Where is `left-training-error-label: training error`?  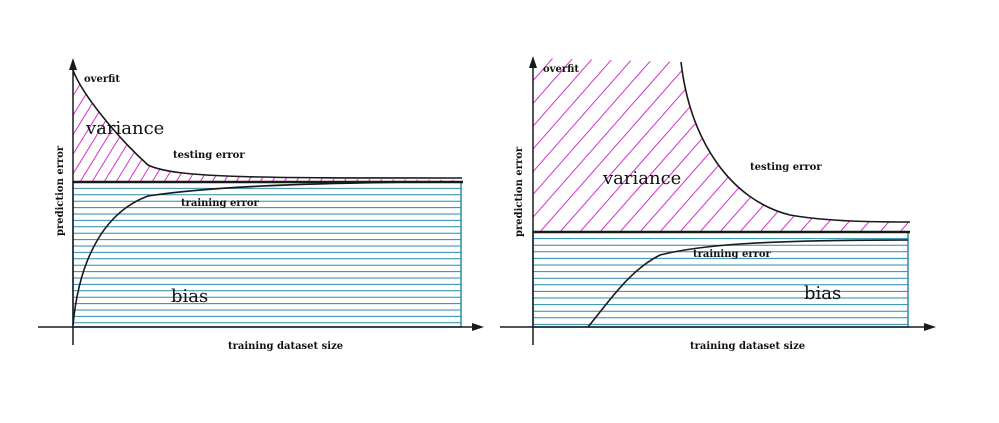 left-training-error-label: training error is located at coordinates (220, 203).